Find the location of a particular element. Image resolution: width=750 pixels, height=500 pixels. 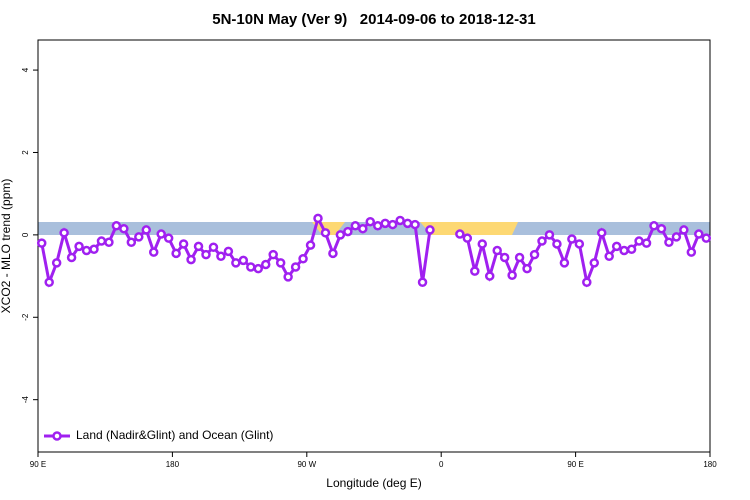

y-tick-label: 0 is located at coordinates (25, 234).